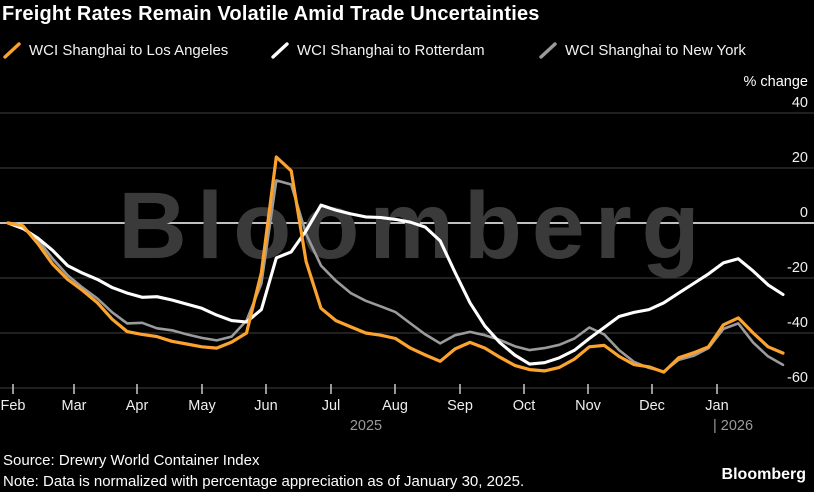  I want to click on month-label: Feb, so click(13, 406).